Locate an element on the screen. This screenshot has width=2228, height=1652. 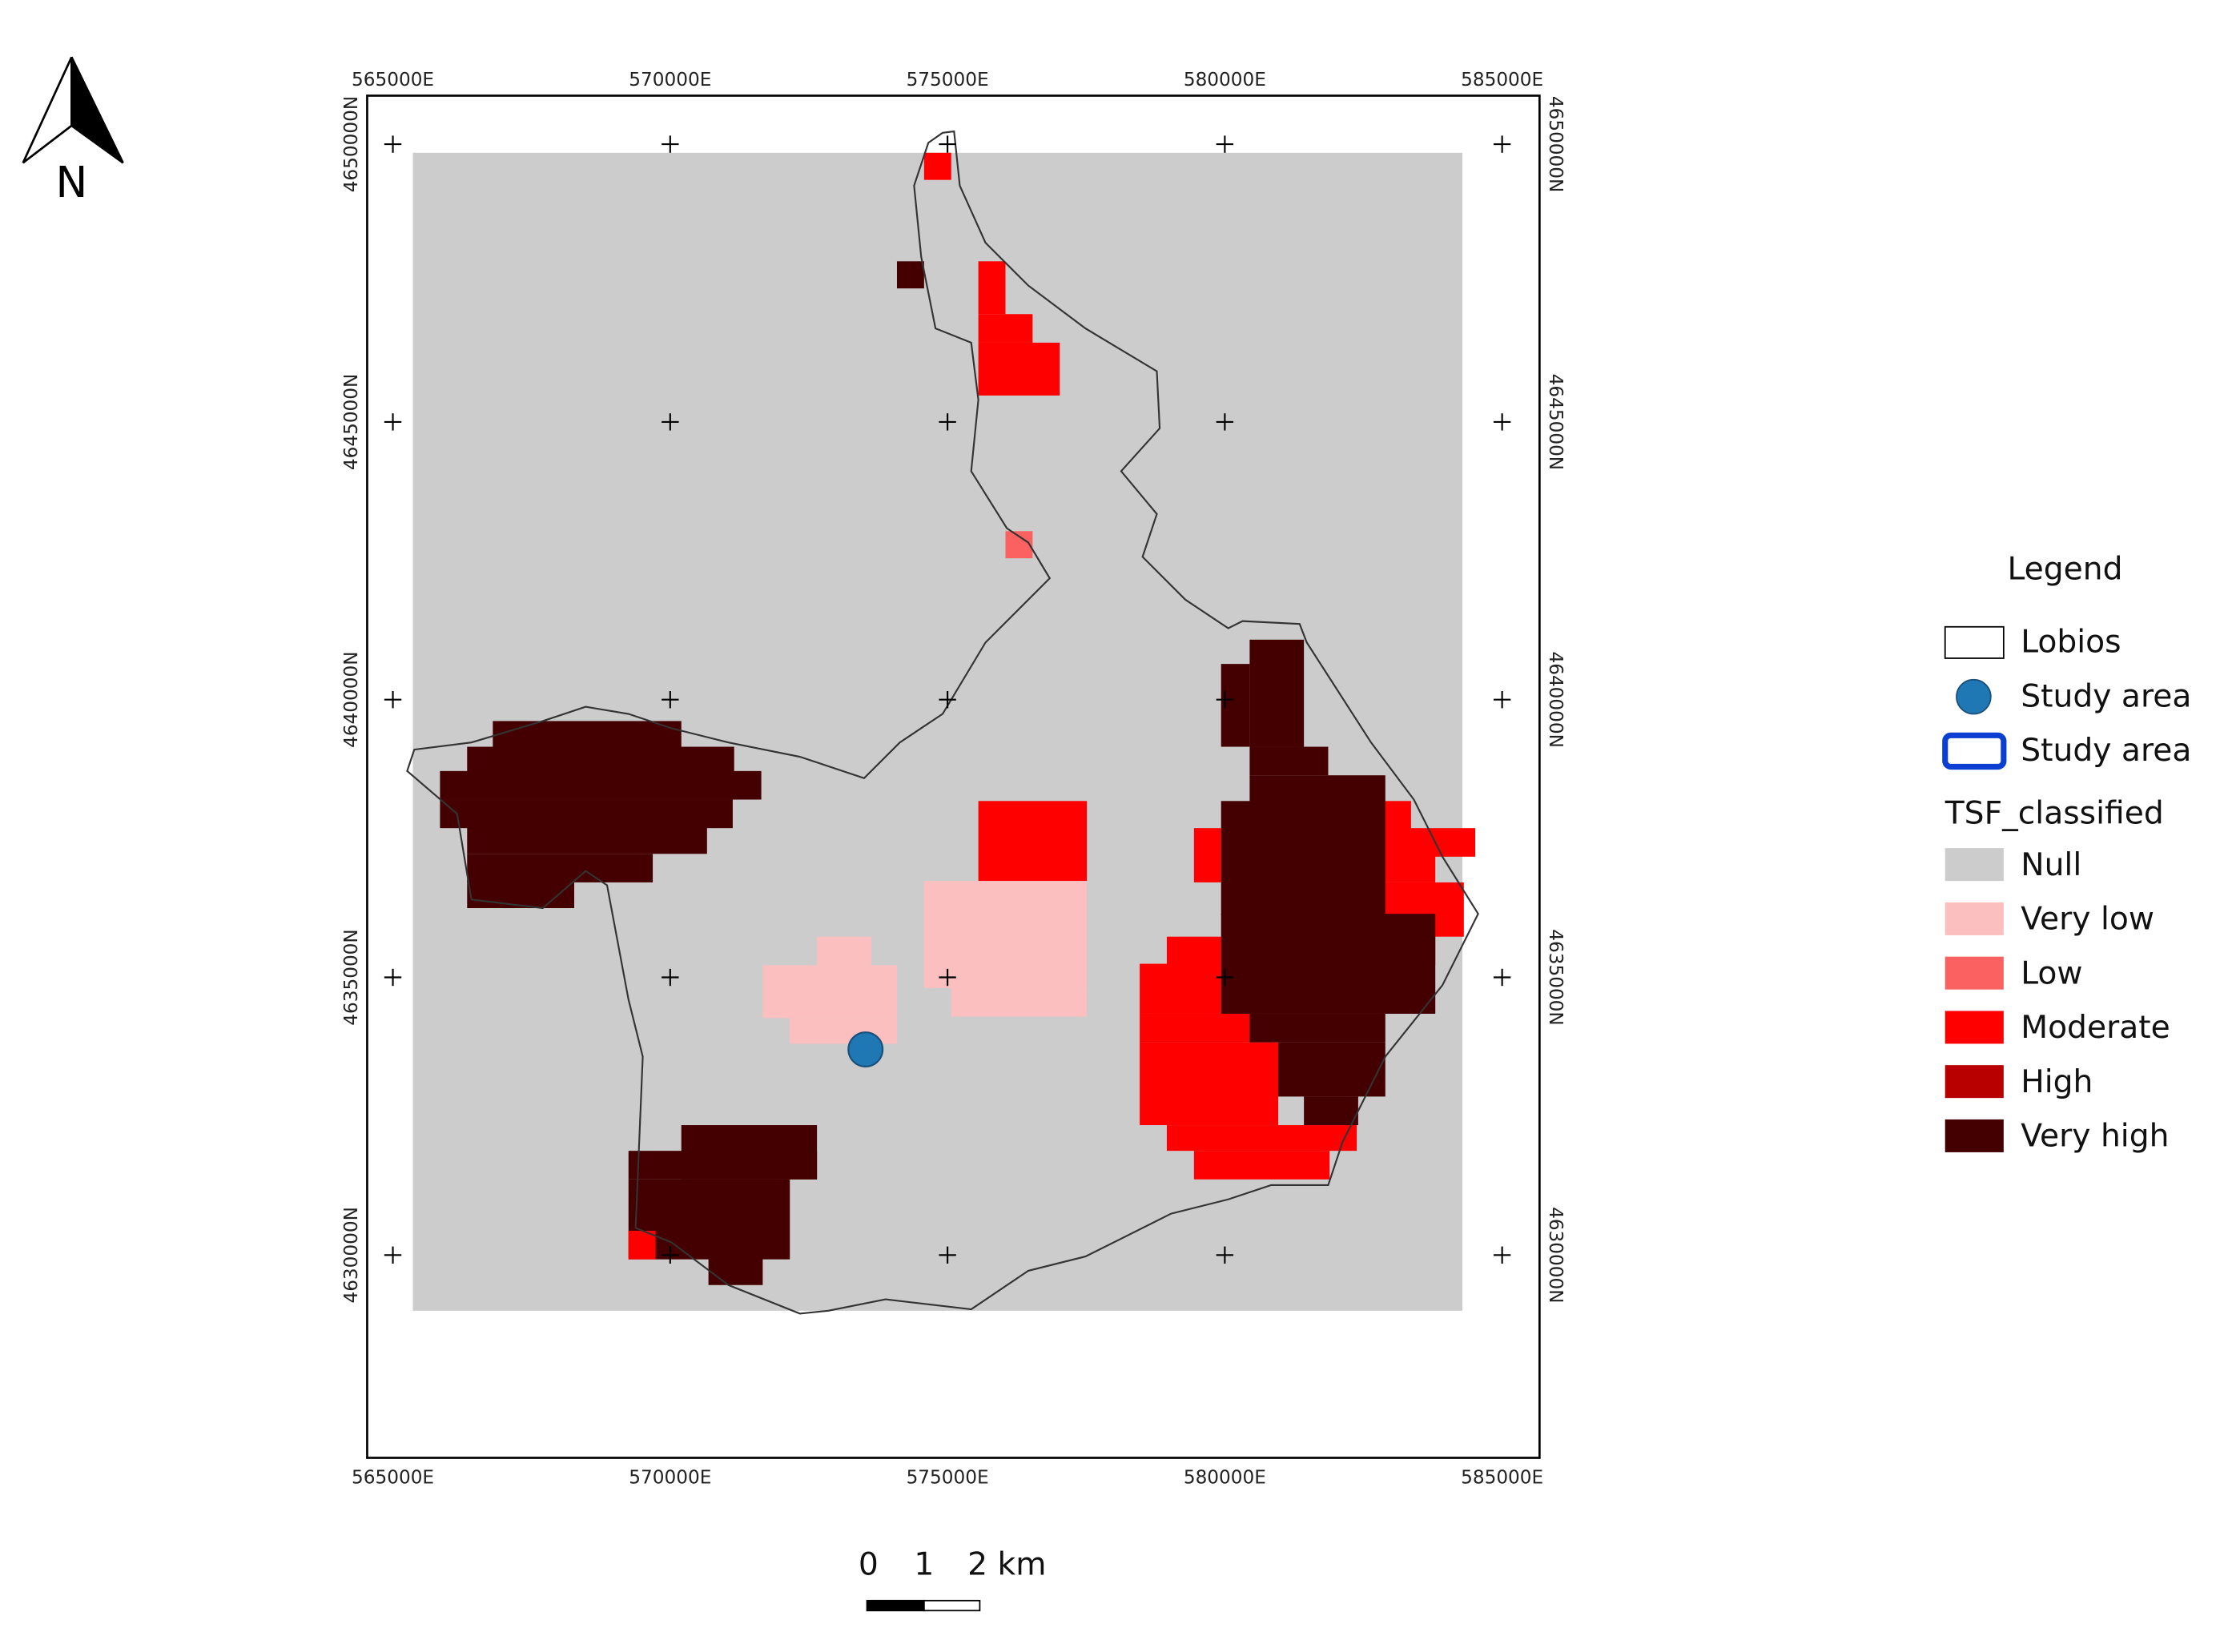
legend-label: Null is located at coordinates (2051, 865).